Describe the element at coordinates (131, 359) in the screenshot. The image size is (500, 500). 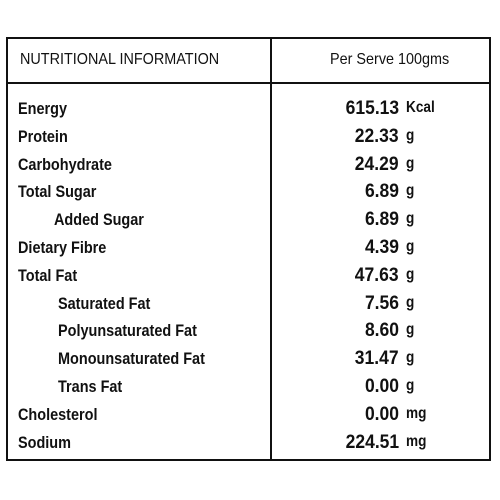
I see `nutrient-label: Monounsaturated Fat` at that location.